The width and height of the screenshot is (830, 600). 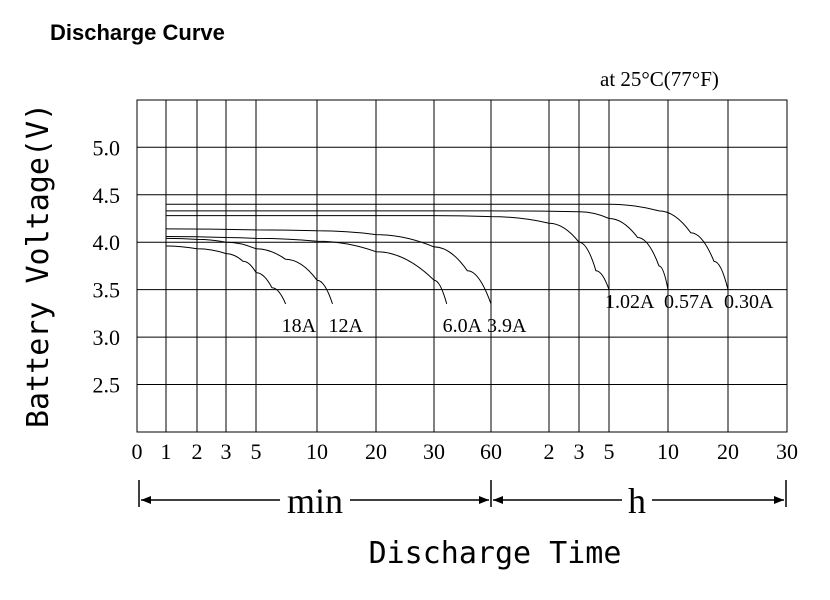 What do you see at coordinates (137, 451) in the screenshot?
I see `x-tick-label: 0` at bounding box center [137, 451].